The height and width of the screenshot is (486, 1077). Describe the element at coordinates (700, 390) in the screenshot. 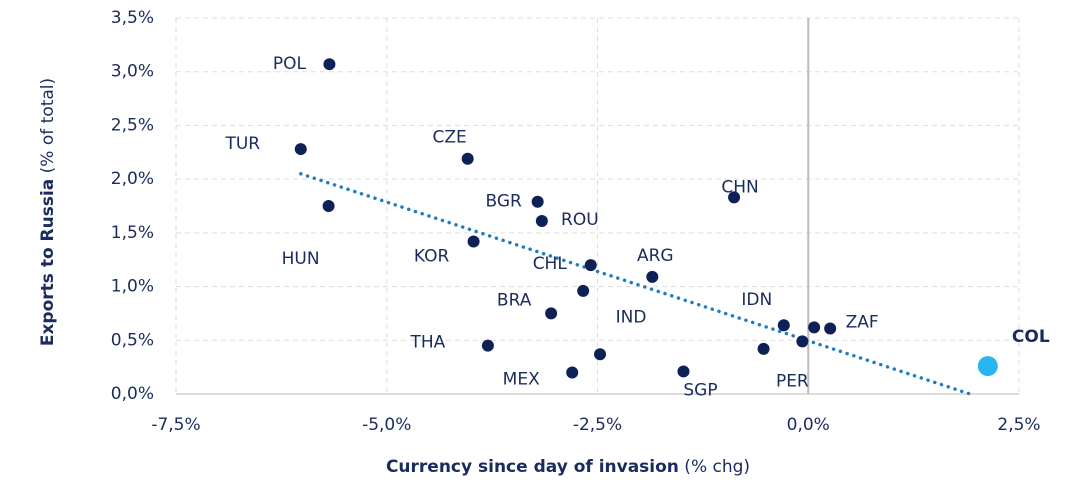

I see `point-label: SGP` at that location.